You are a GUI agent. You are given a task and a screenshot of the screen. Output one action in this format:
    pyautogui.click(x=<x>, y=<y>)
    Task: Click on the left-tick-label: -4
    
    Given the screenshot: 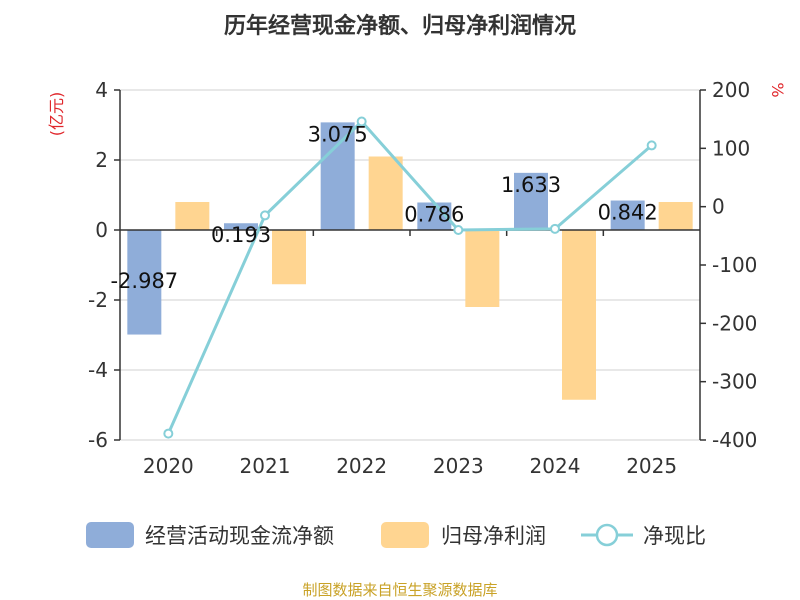 What is the action you would take?
    pyautogui.click(x=98, y=370)
    